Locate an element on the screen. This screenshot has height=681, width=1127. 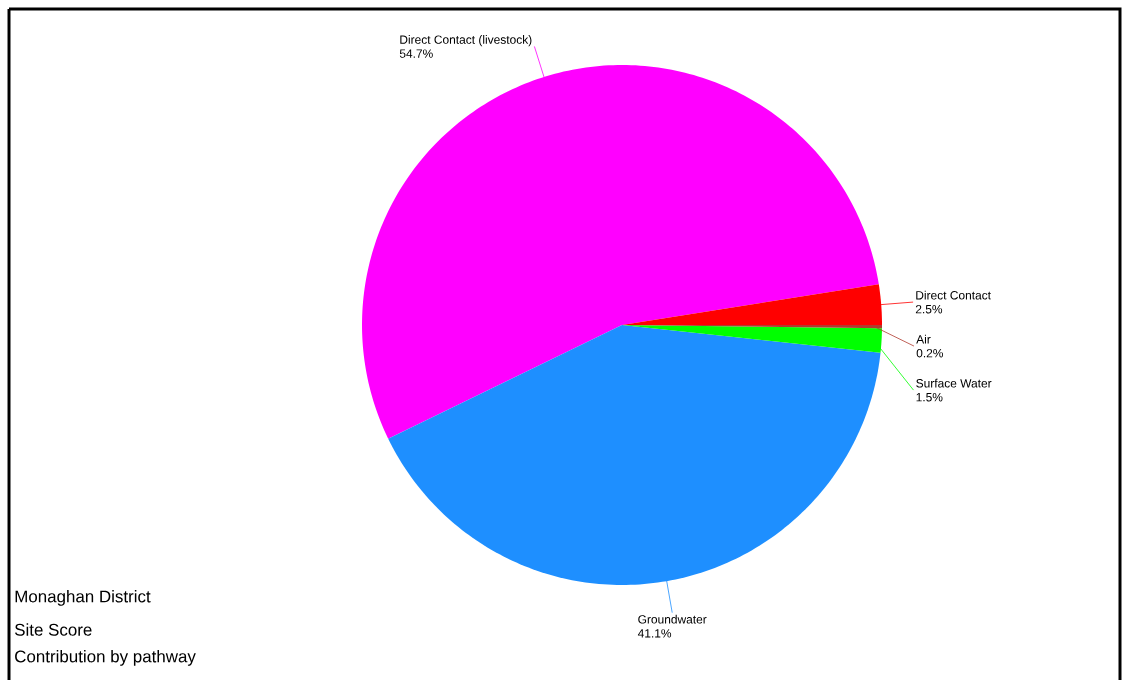
slice-label: Groundwater is located at coordinates (672, 619).